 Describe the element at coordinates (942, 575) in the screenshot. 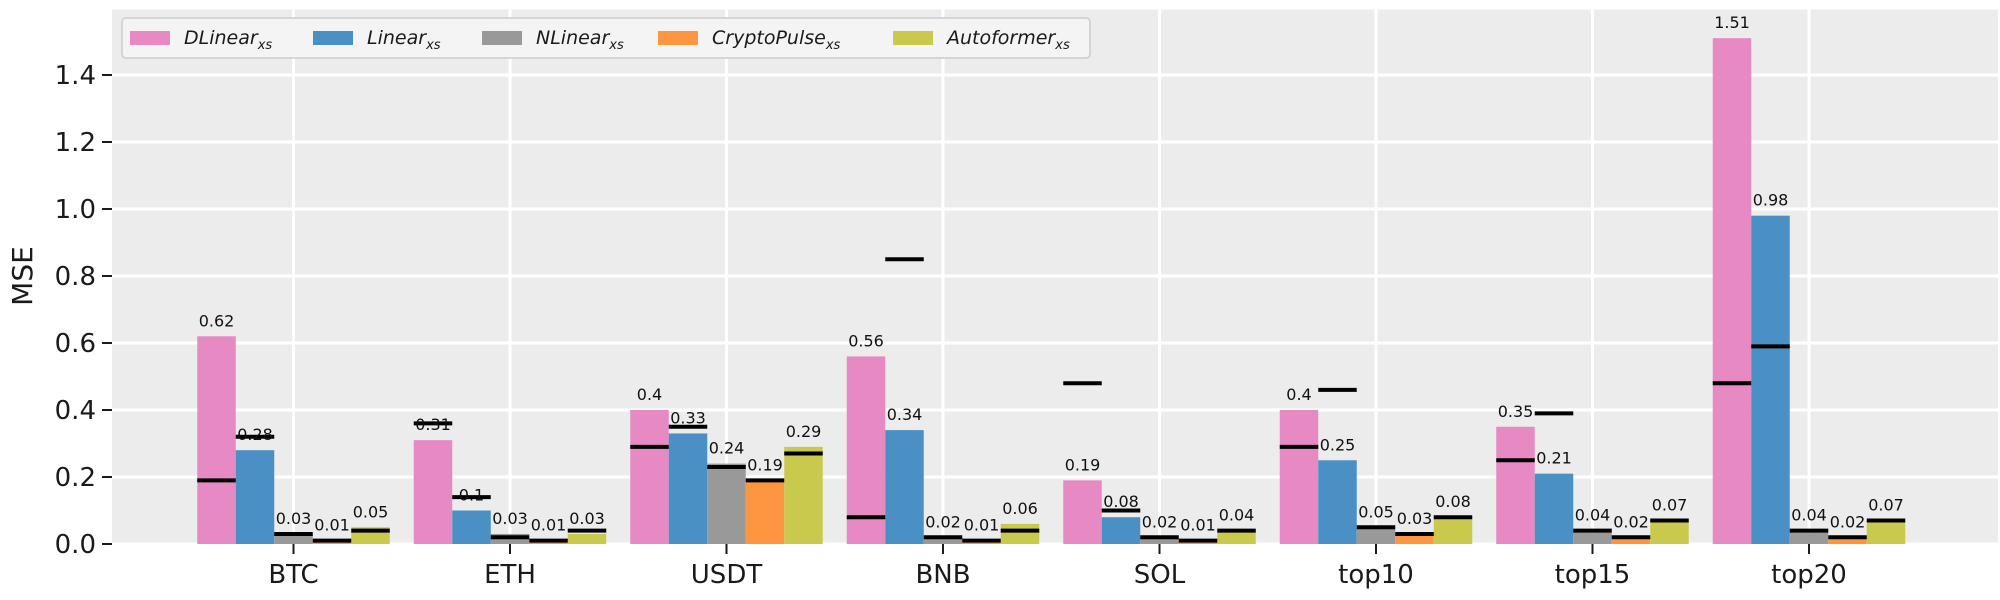

I see `x-tick-label-bnb: BNB` at that location.